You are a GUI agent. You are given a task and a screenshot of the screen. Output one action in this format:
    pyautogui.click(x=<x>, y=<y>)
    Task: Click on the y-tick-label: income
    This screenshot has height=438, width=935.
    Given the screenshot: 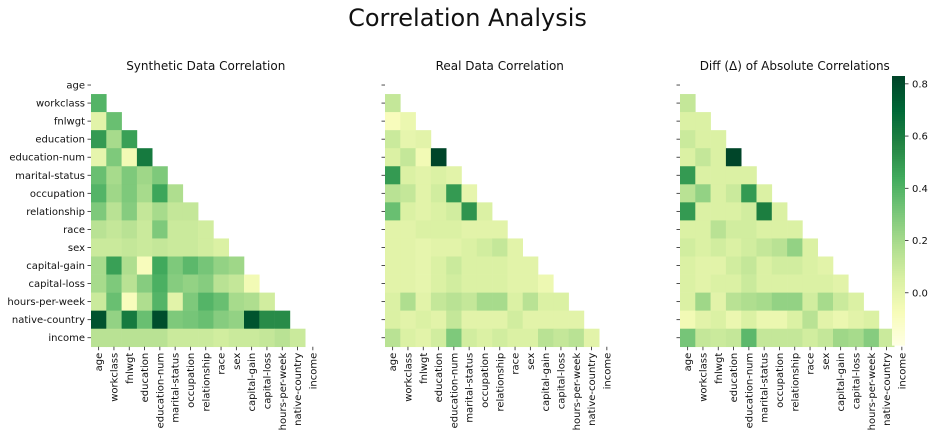 What is the action you would take?
    pyautogui.click(x=66, y=338)
    